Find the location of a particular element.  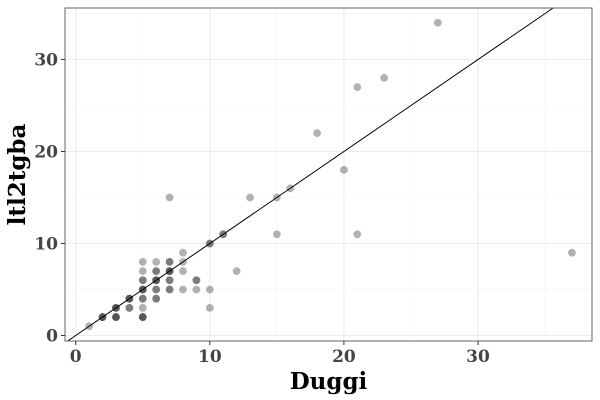

y-tick-label: 10 is located at coordinates (46, 244).